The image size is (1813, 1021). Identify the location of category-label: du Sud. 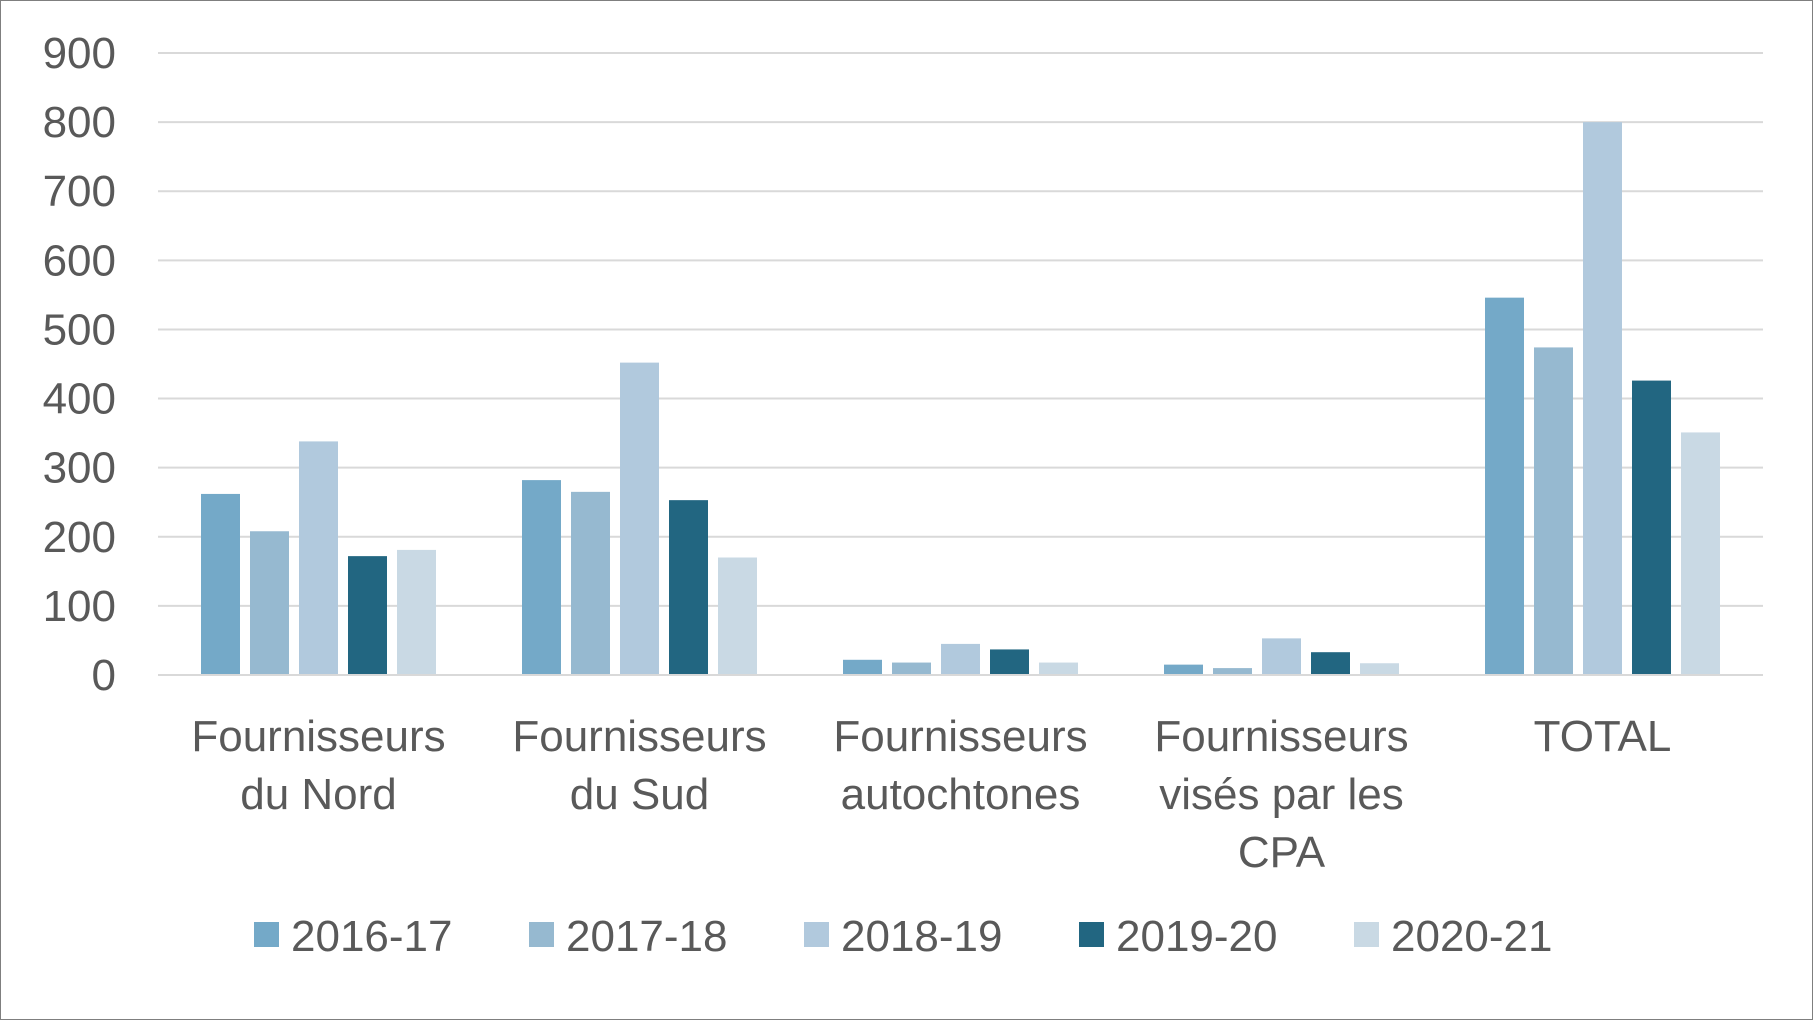
(639, 794).